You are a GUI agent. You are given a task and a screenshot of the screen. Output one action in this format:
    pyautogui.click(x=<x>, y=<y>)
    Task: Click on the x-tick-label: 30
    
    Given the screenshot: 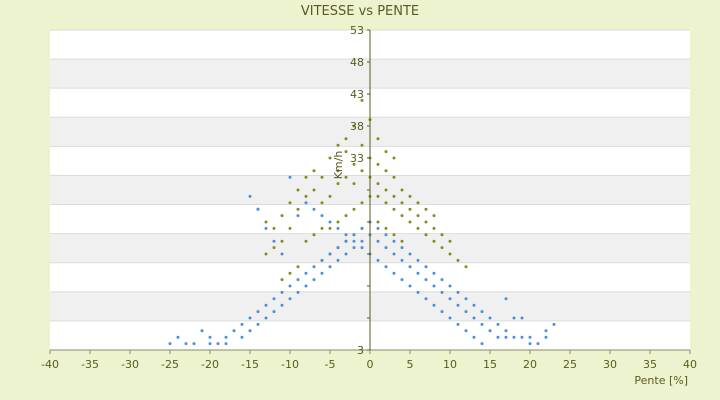 What is the action you would take?
    pyautogui.click(x=610, y=364)
    